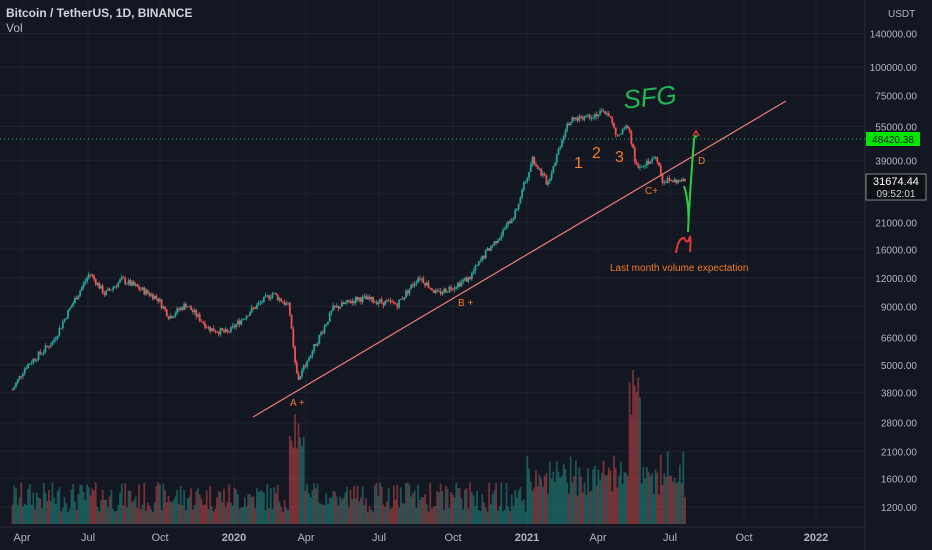  I want to click on wave-3-label: 3, so click(619, 157).